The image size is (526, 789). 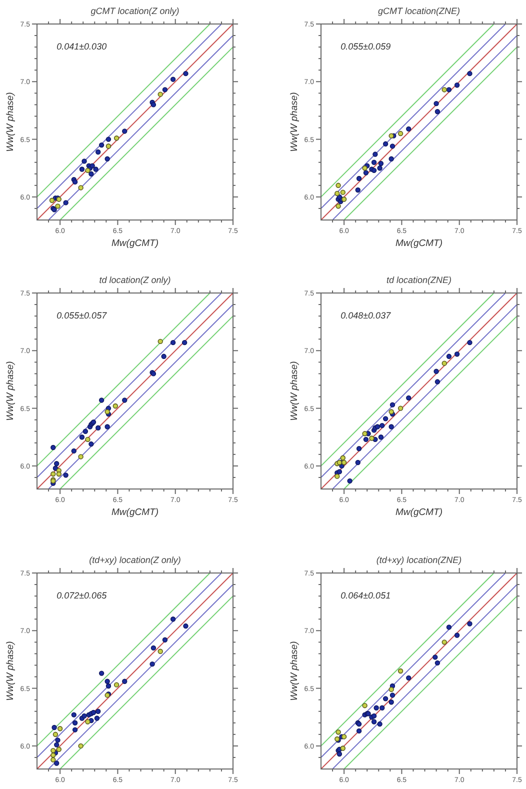 What do you see at coordinates (366, 315) in the screenshot?
I see `annotation: 0.048±0.037` at bounding box center [366, 315].